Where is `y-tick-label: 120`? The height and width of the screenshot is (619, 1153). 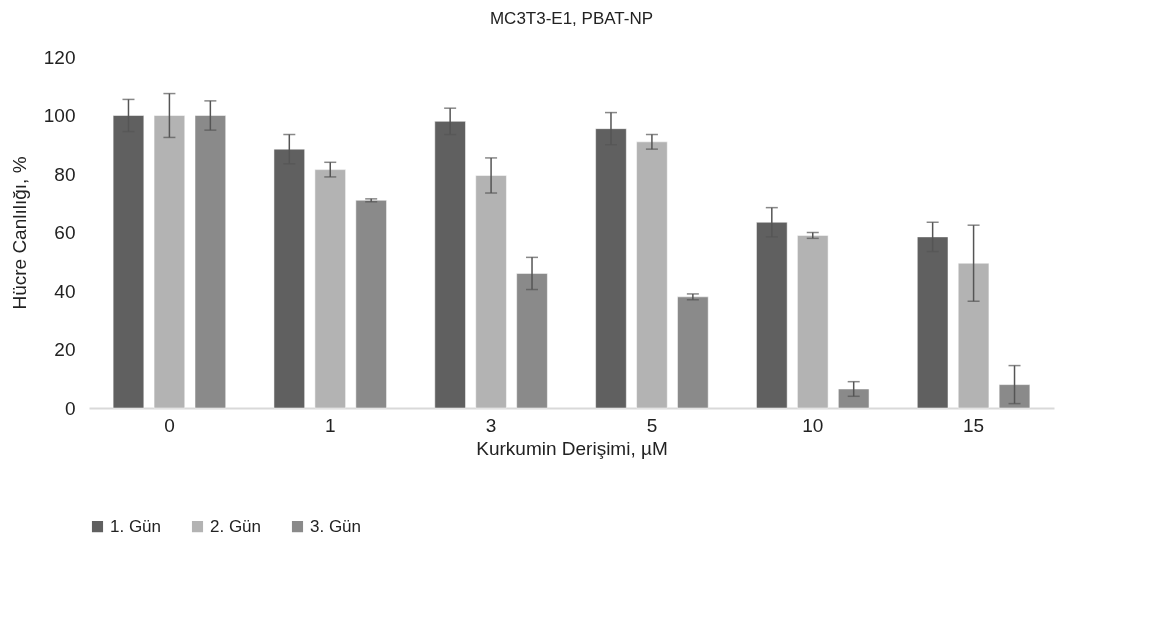 y-tick-label: 120 is located at coordinates (59, 57).